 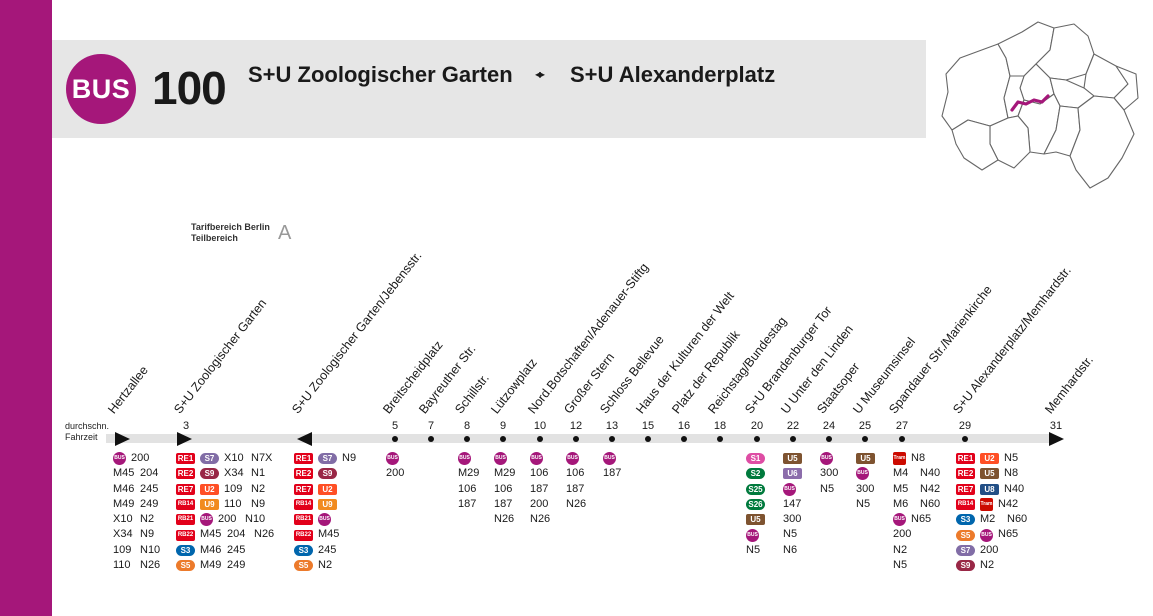 What do you see at coordinates (220, 356) in the screenshot?
I see `stop-name: S+U Zoologischer Garten` at bounding box center [220, 356].